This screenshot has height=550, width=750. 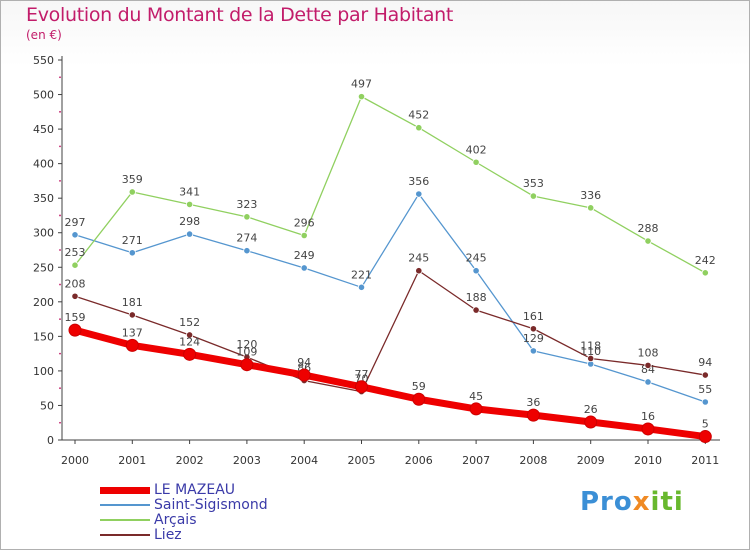 What do you see at coordinates (419, 386) in the screenshot?
I see `data-label: 59` at bounding box center [419, 386].